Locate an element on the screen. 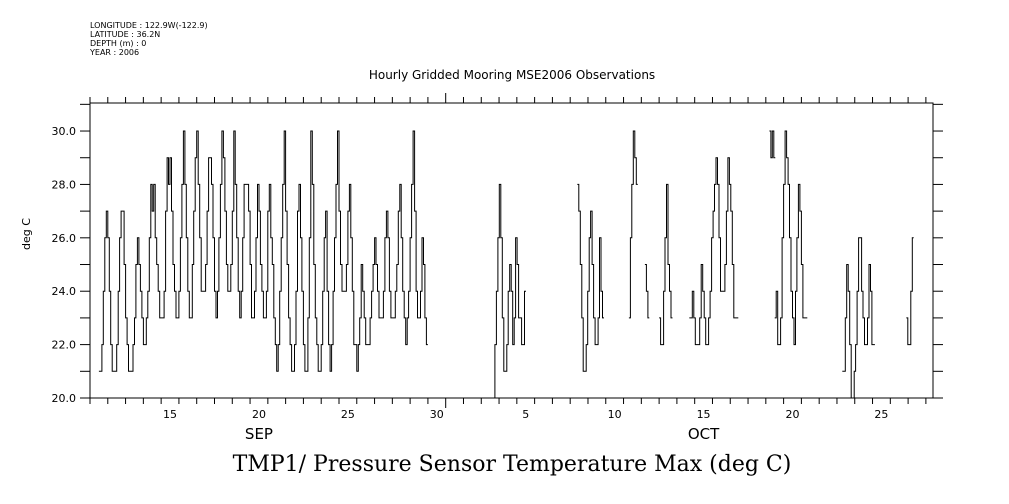 Image resolution: width=1009 pixels, height=504 pixels. depth-text: DEPTH (m) : 0 is located at coordinates (118, 43).